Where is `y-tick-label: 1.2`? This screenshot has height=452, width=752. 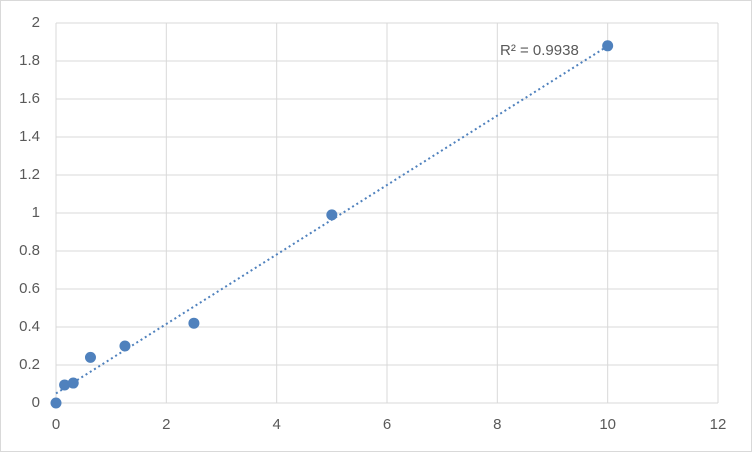 y-tick-label: 1.2 is located at coordinates (29, 174).